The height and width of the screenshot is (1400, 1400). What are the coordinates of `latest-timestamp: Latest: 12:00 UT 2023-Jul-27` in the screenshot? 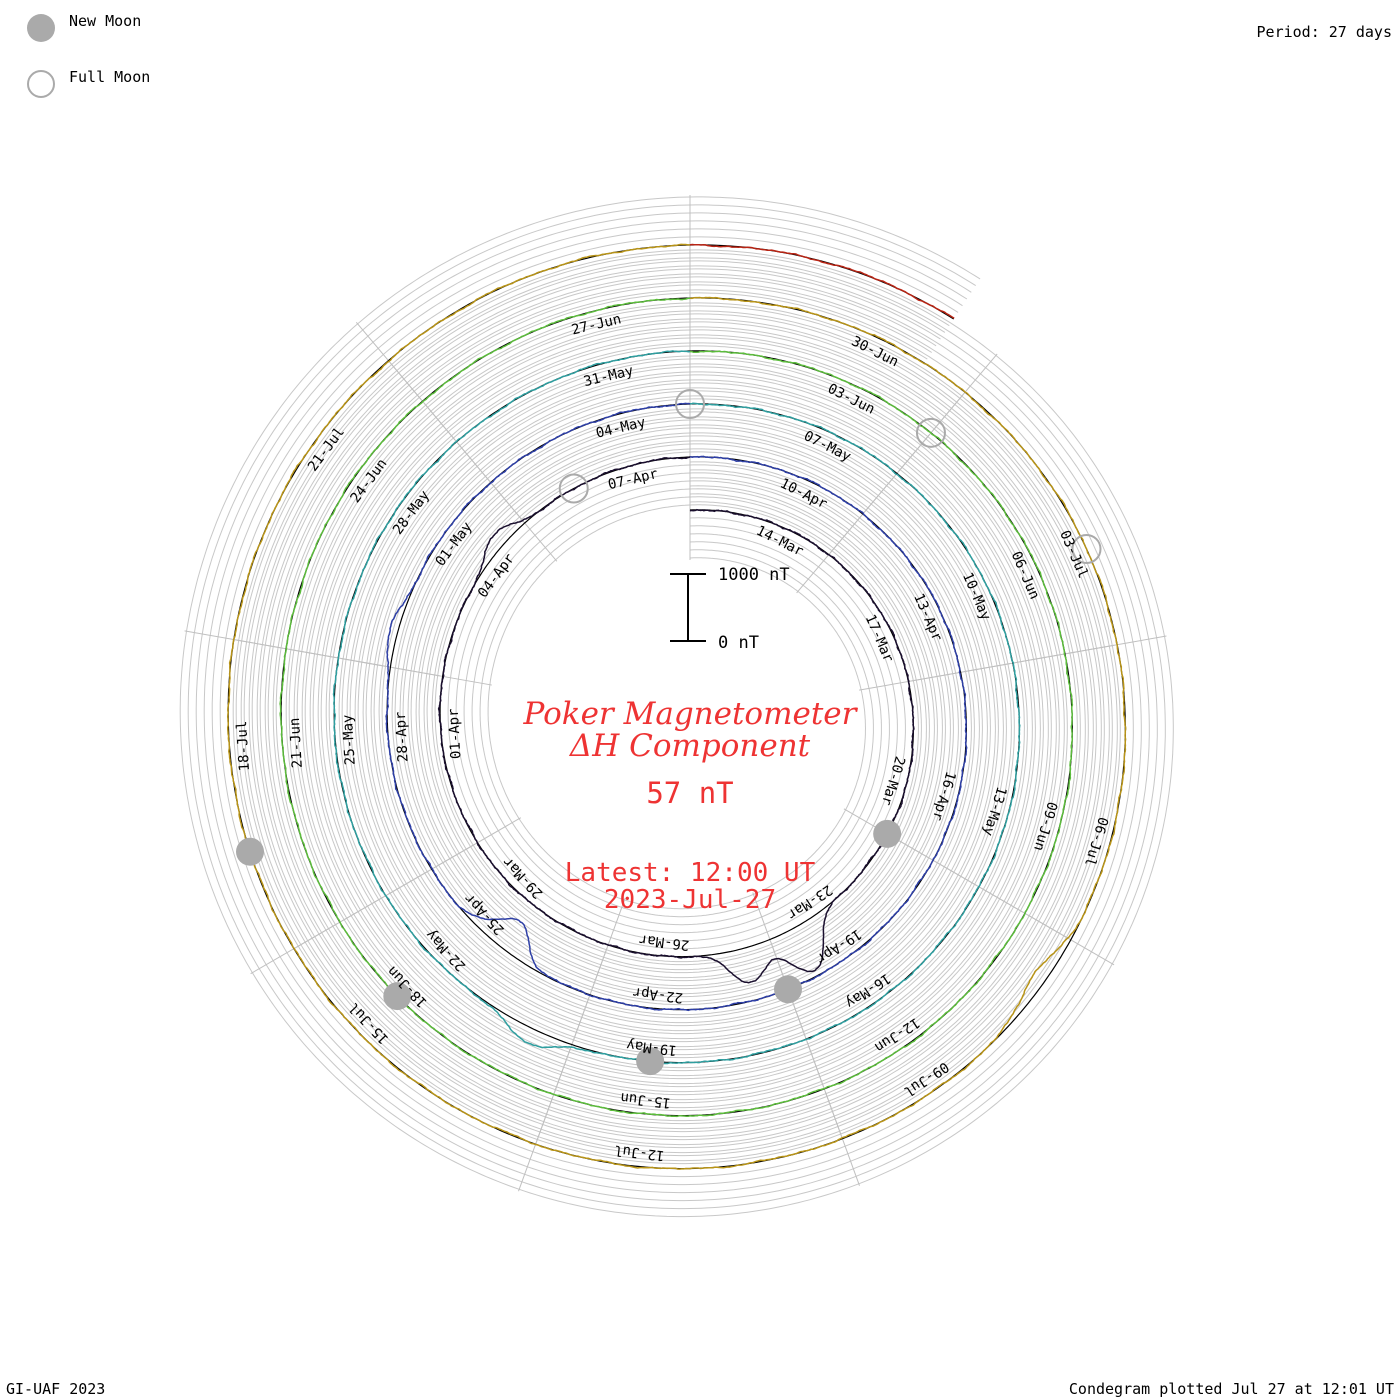 It's located at (690, 887).